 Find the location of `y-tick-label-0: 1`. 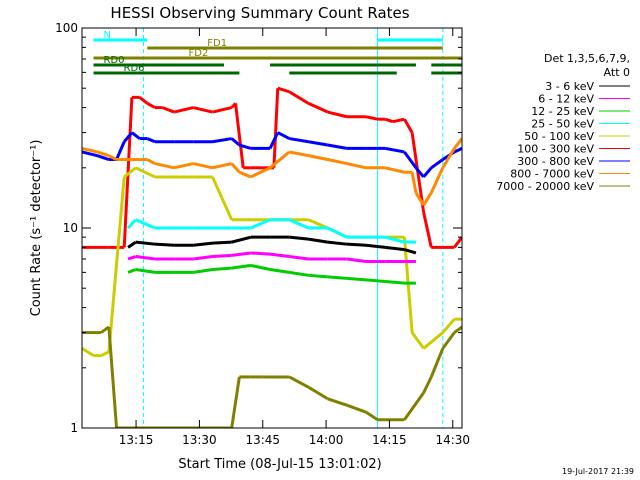

y-tick-label-0: 1 is located at coordinates (74, 428).